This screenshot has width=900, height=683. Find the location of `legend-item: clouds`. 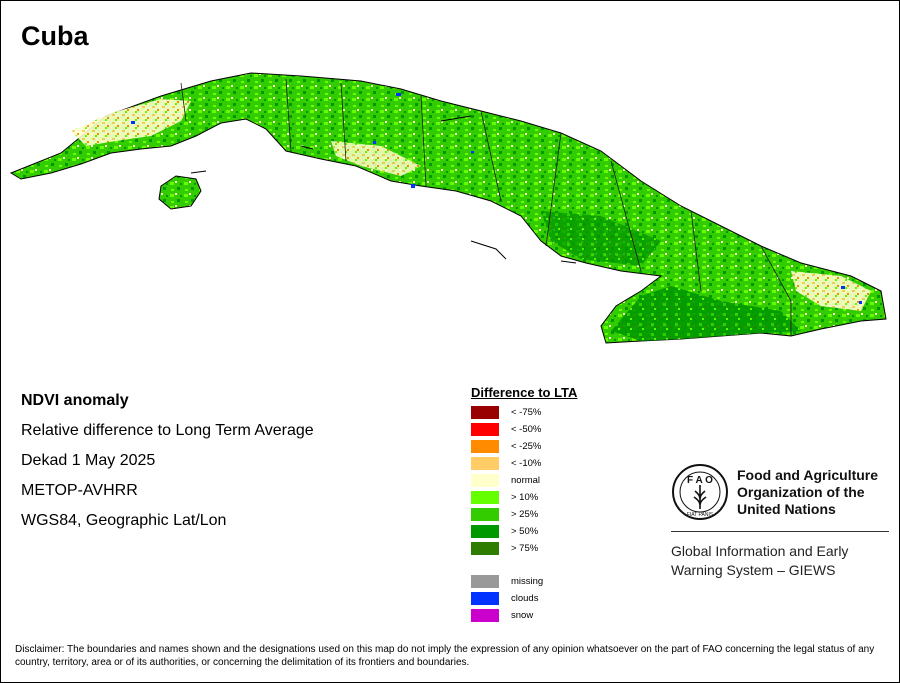

legend-item: clouds is located at coordinates (524, 598).